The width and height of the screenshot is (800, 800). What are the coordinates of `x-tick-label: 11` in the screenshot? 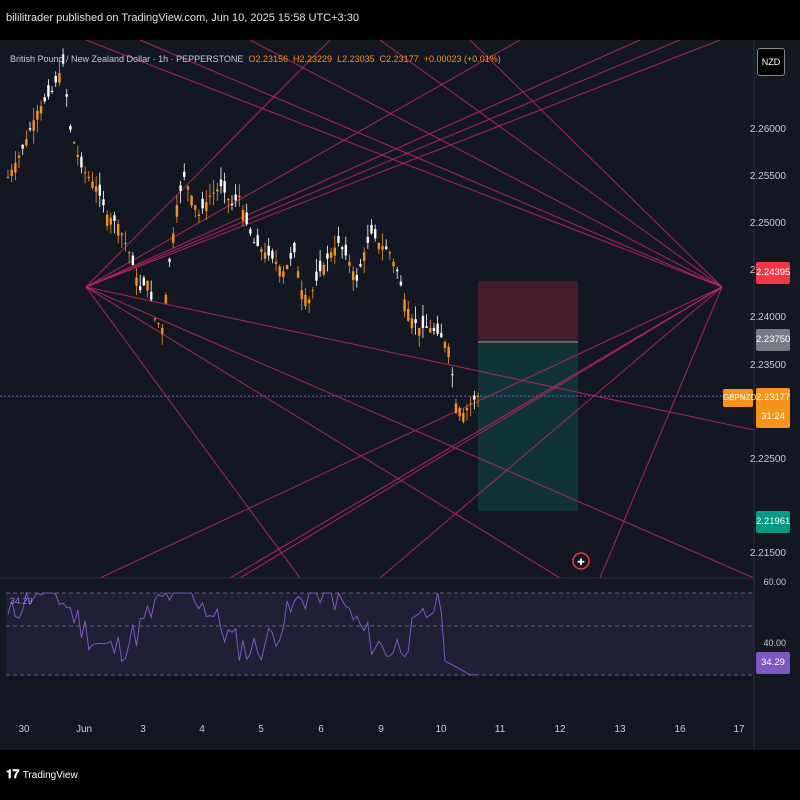 It's located at (500, 729).